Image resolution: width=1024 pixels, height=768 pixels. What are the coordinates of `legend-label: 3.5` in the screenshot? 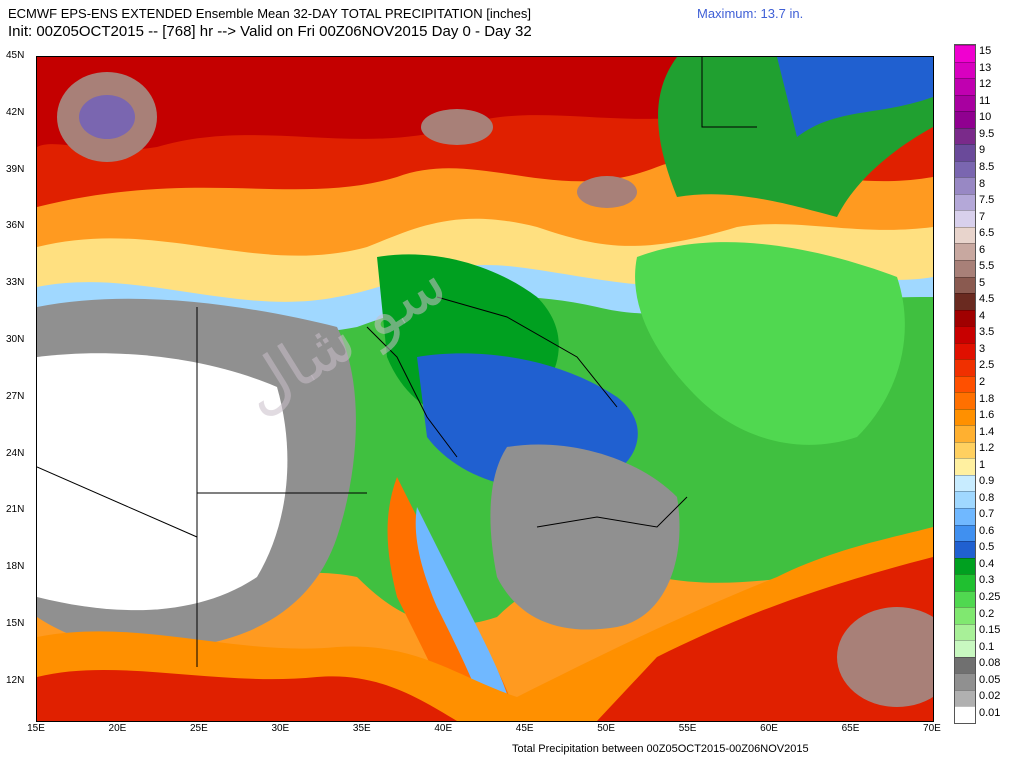 It's located at (987, 332).